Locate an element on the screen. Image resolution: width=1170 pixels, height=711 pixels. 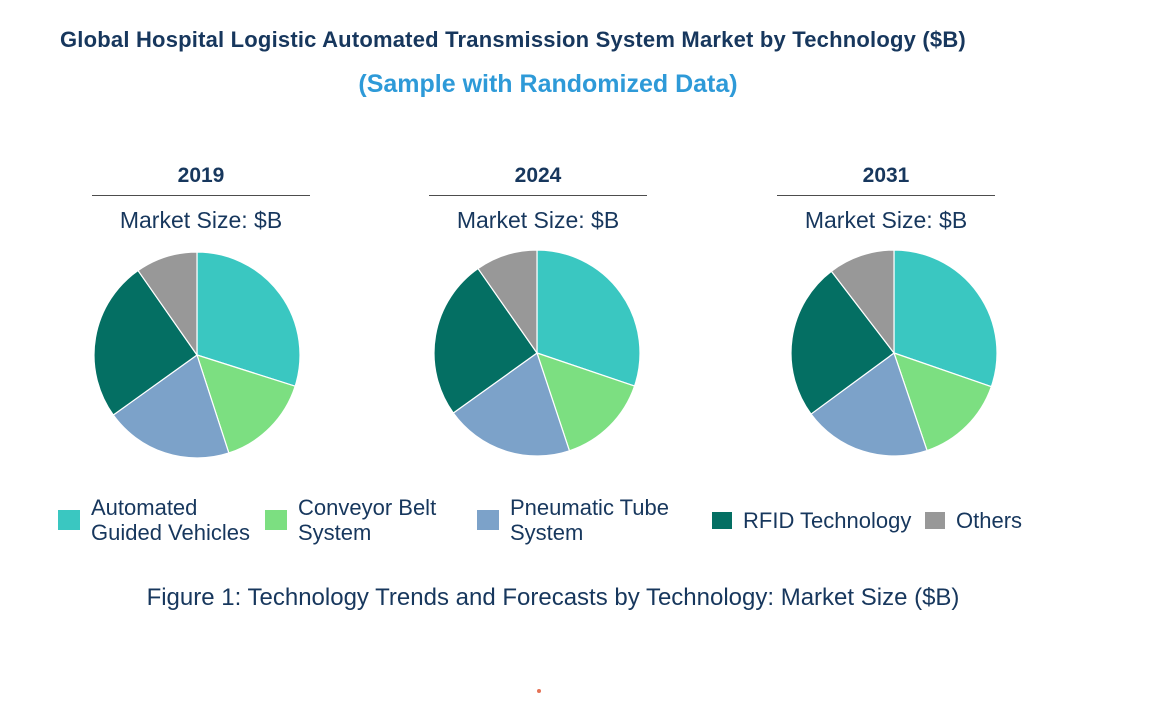
chart-subtitle: (Sample with Randomized Data) is located at coordinates (548, 84).